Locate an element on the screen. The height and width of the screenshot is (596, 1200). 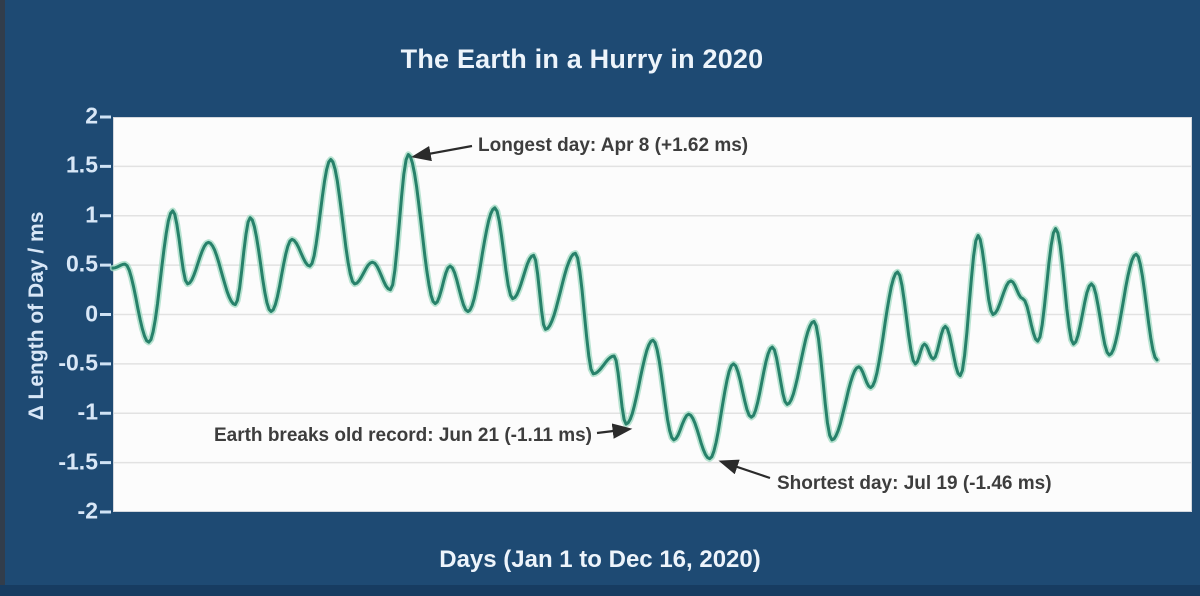
left-edge-band is located at coordinates (2, 298).